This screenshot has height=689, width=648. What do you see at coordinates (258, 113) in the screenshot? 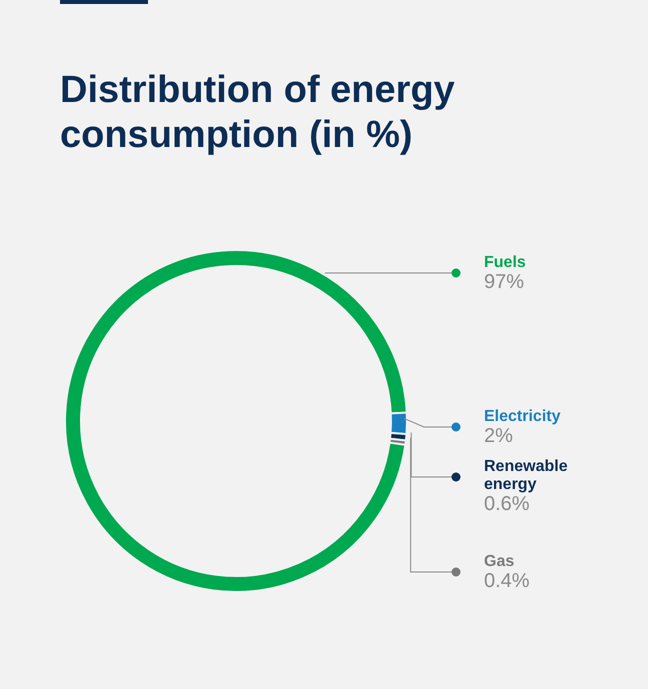
I see `chart-title: Distribution of energy consumption (in %)` at bounding box center [258, 113].